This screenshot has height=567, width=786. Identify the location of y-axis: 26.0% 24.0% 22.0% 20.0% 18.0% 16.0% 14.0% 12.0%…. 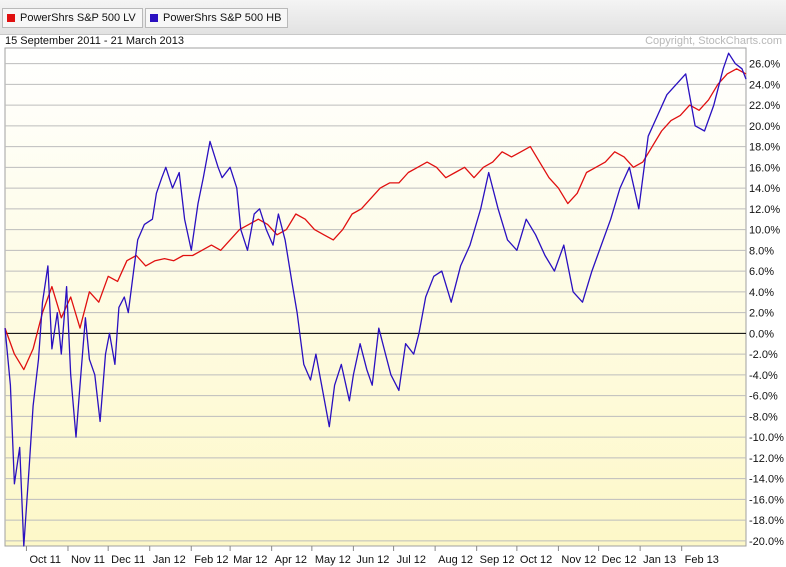
(766, 303).